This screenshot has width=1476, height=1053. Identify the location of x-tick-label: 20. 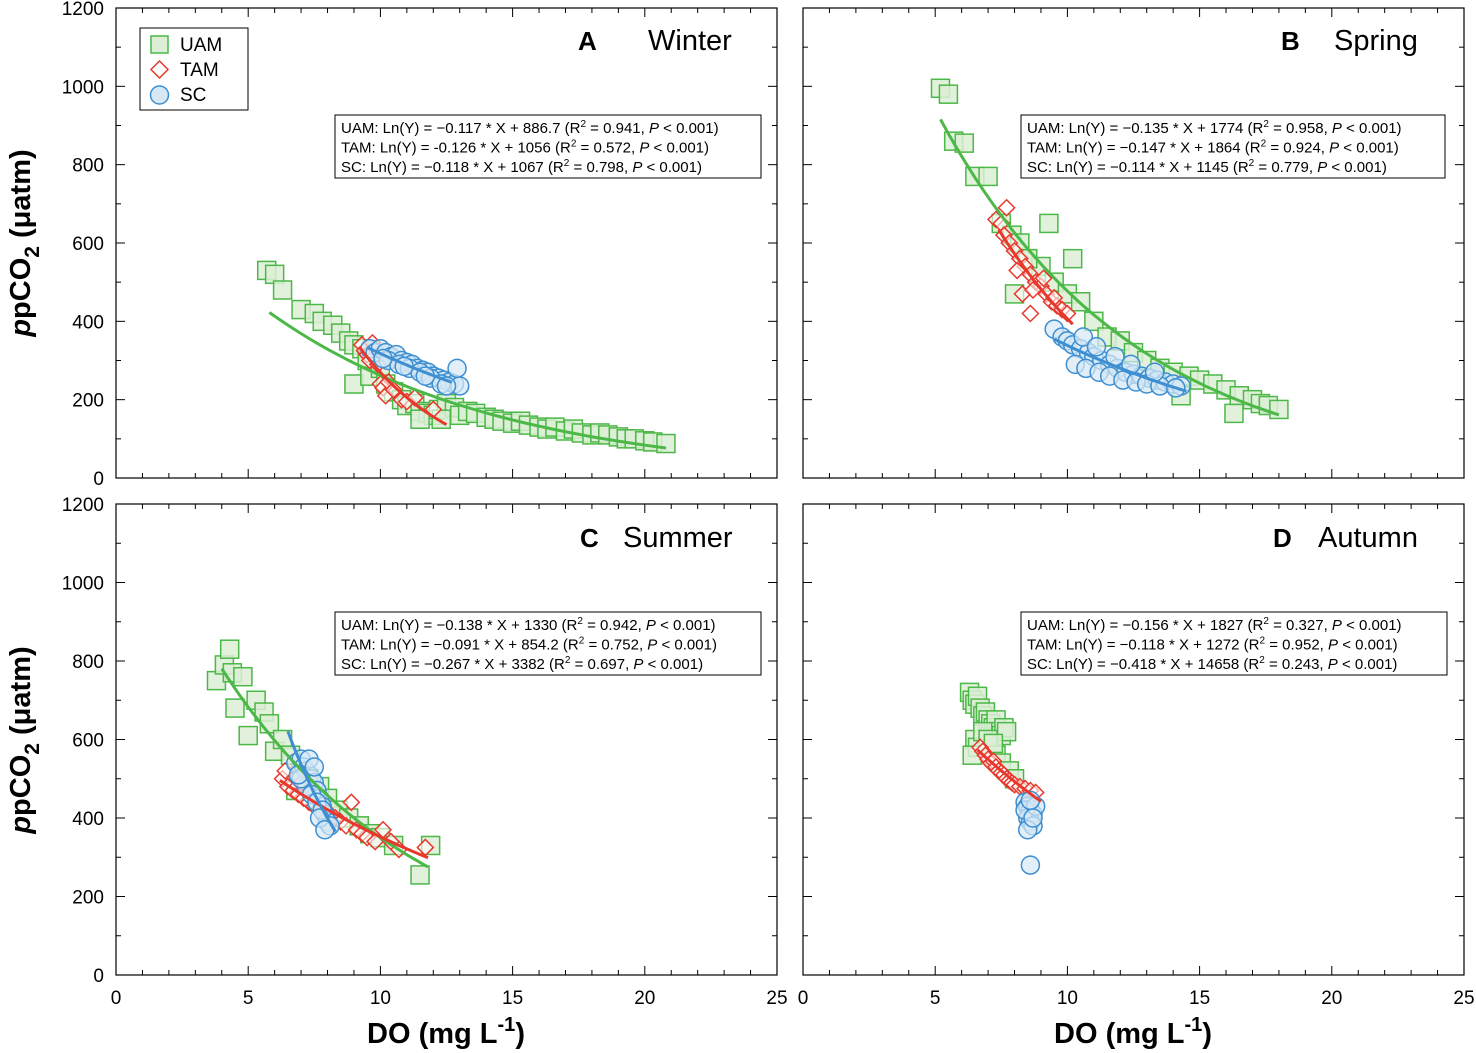
(644, 998).